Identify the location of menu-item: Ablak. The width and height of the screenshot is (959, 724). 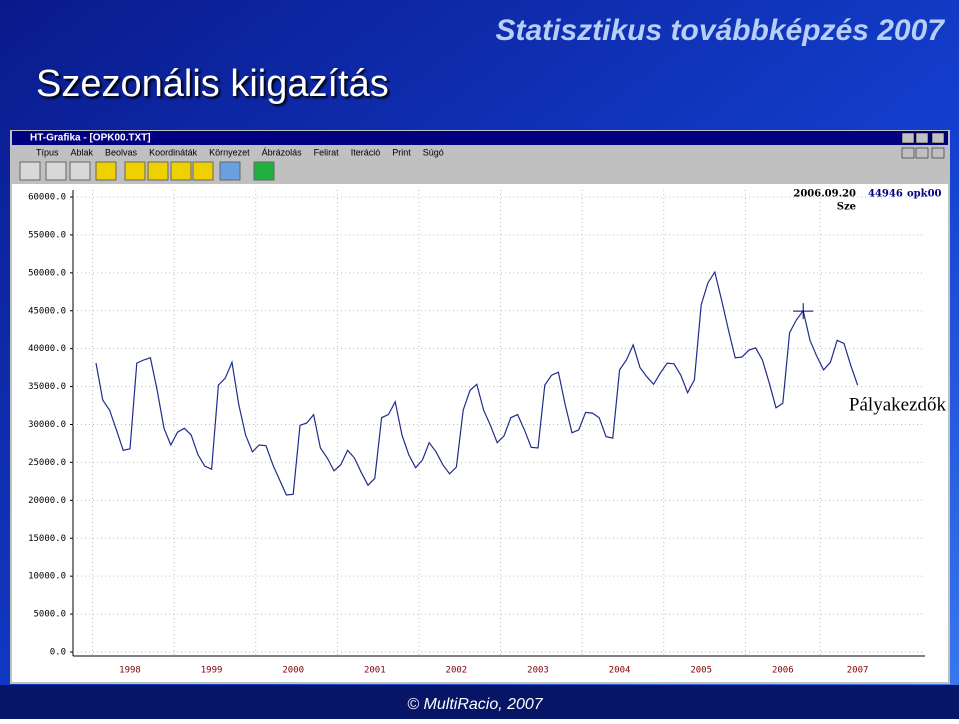
(82, 152).